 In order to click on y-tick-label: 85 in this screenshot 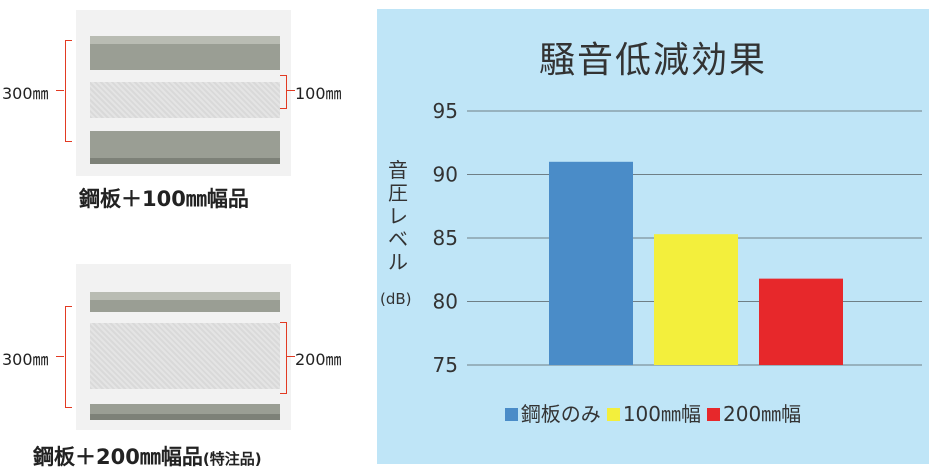, I will do `click(445, 238)`.